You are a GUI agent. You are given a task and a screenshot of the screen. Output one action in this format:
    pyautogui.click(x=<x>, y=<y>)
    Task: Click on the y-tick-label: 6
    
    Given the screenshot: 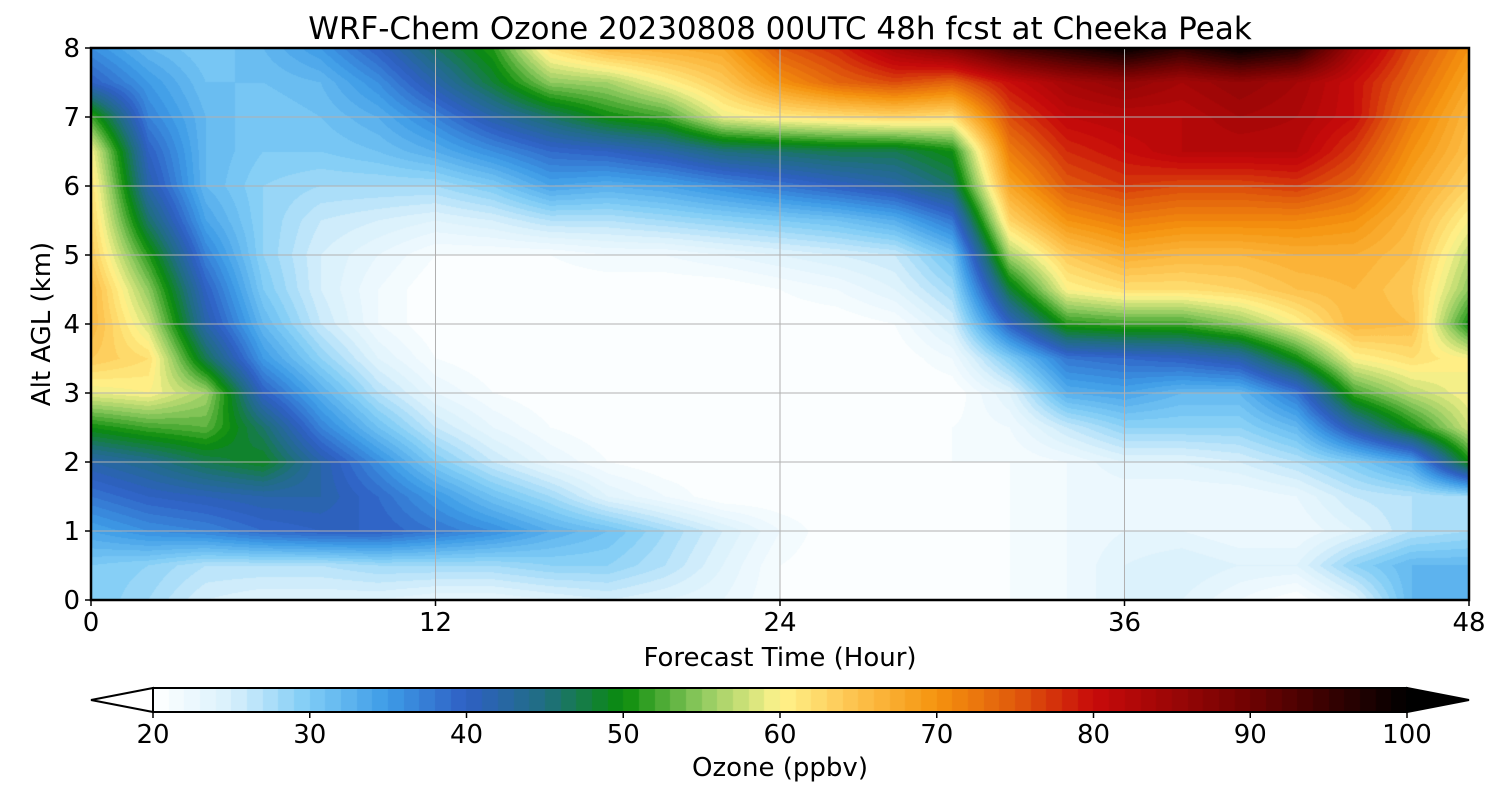 What is the action you would take?
    pyautogui.click(x=71, y=187)
    